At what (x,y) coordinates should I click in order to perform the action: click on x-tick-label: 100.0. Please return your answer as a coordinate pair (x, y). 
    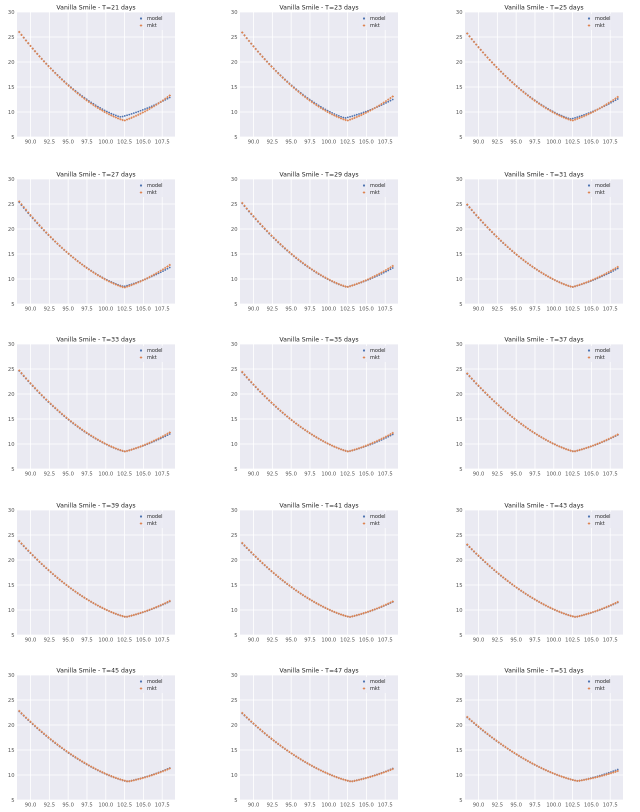
    Looking at the image, I should click on (105, 310).